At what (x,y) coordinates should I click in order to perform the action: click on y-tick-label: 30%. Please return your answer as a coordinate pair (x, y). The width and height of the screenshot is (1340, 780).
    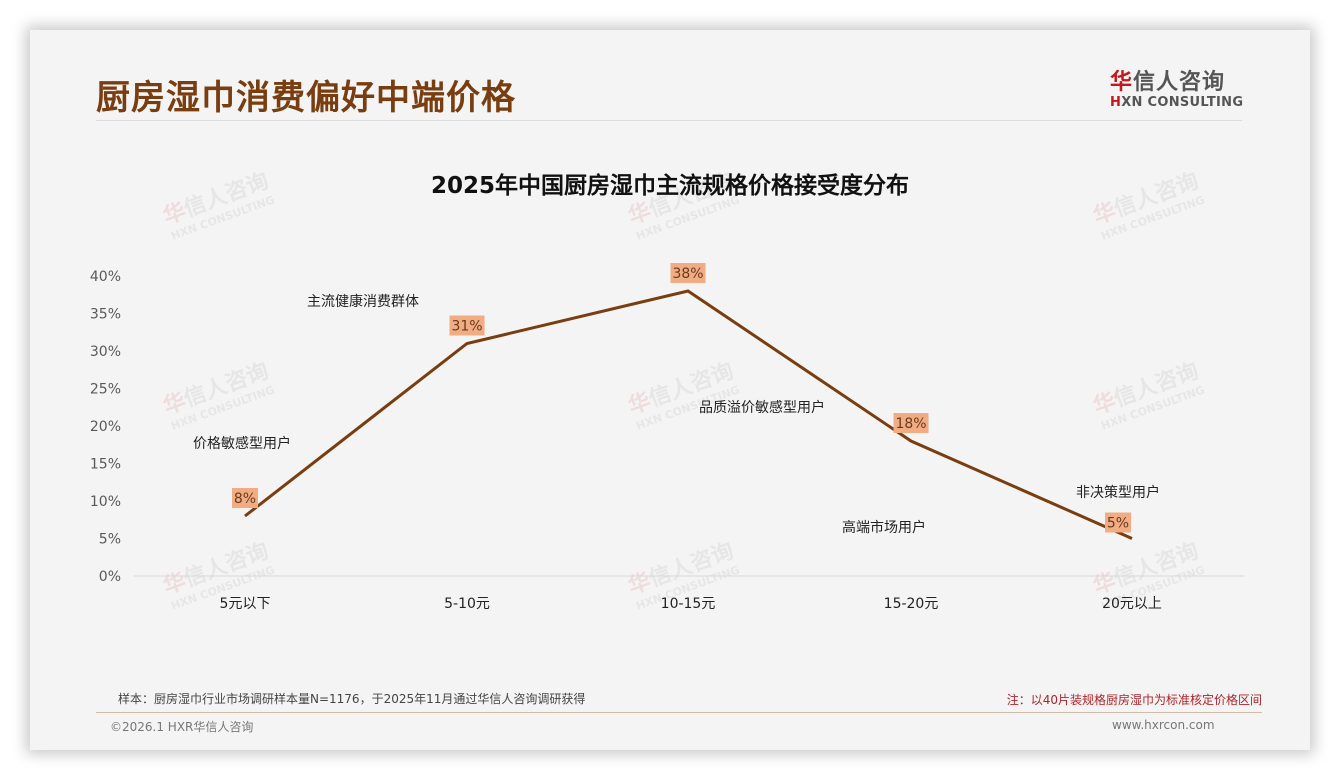
    Looking at the image, I should click on (105, 352).